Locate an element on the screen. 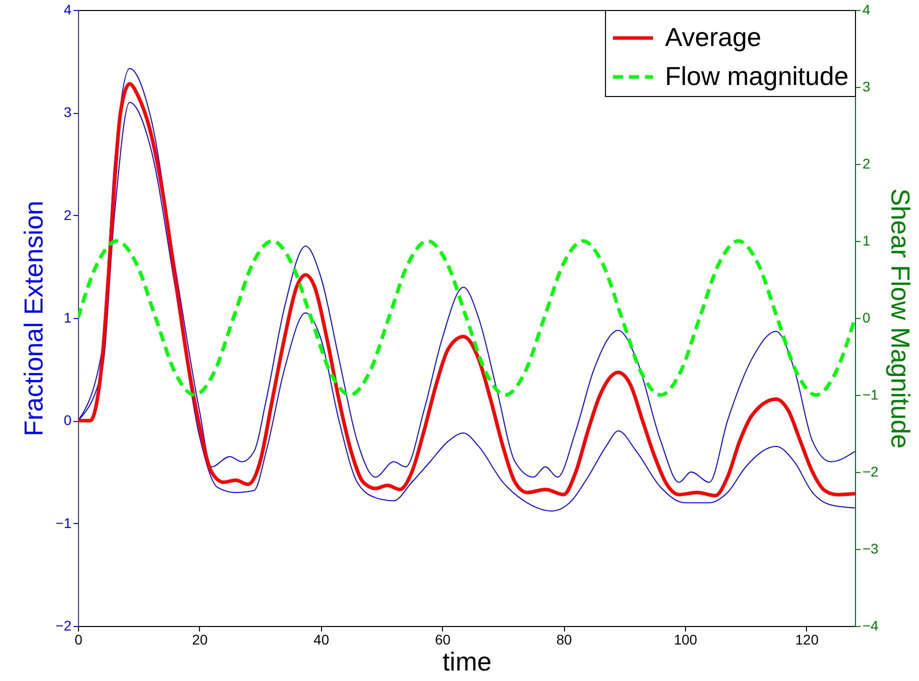 The height and width of the screenshot is (681, 919). y2-tick-label: −4 is located at coordinates (870, 626).